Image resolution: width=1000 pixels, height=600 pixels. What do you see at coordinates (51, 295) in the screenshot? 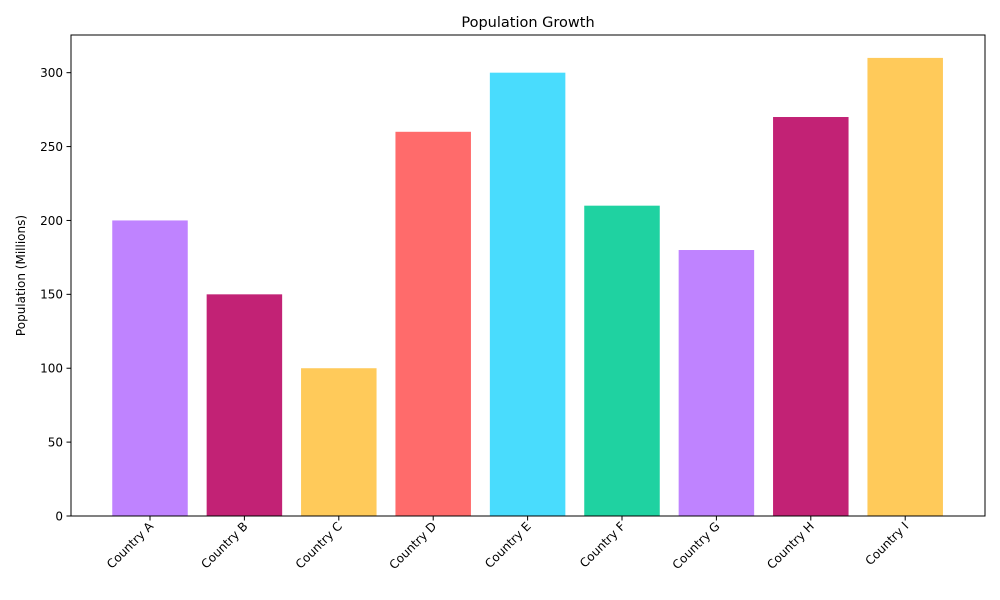
I see `y-tick-label: 150` at bounding box center [51, 295].